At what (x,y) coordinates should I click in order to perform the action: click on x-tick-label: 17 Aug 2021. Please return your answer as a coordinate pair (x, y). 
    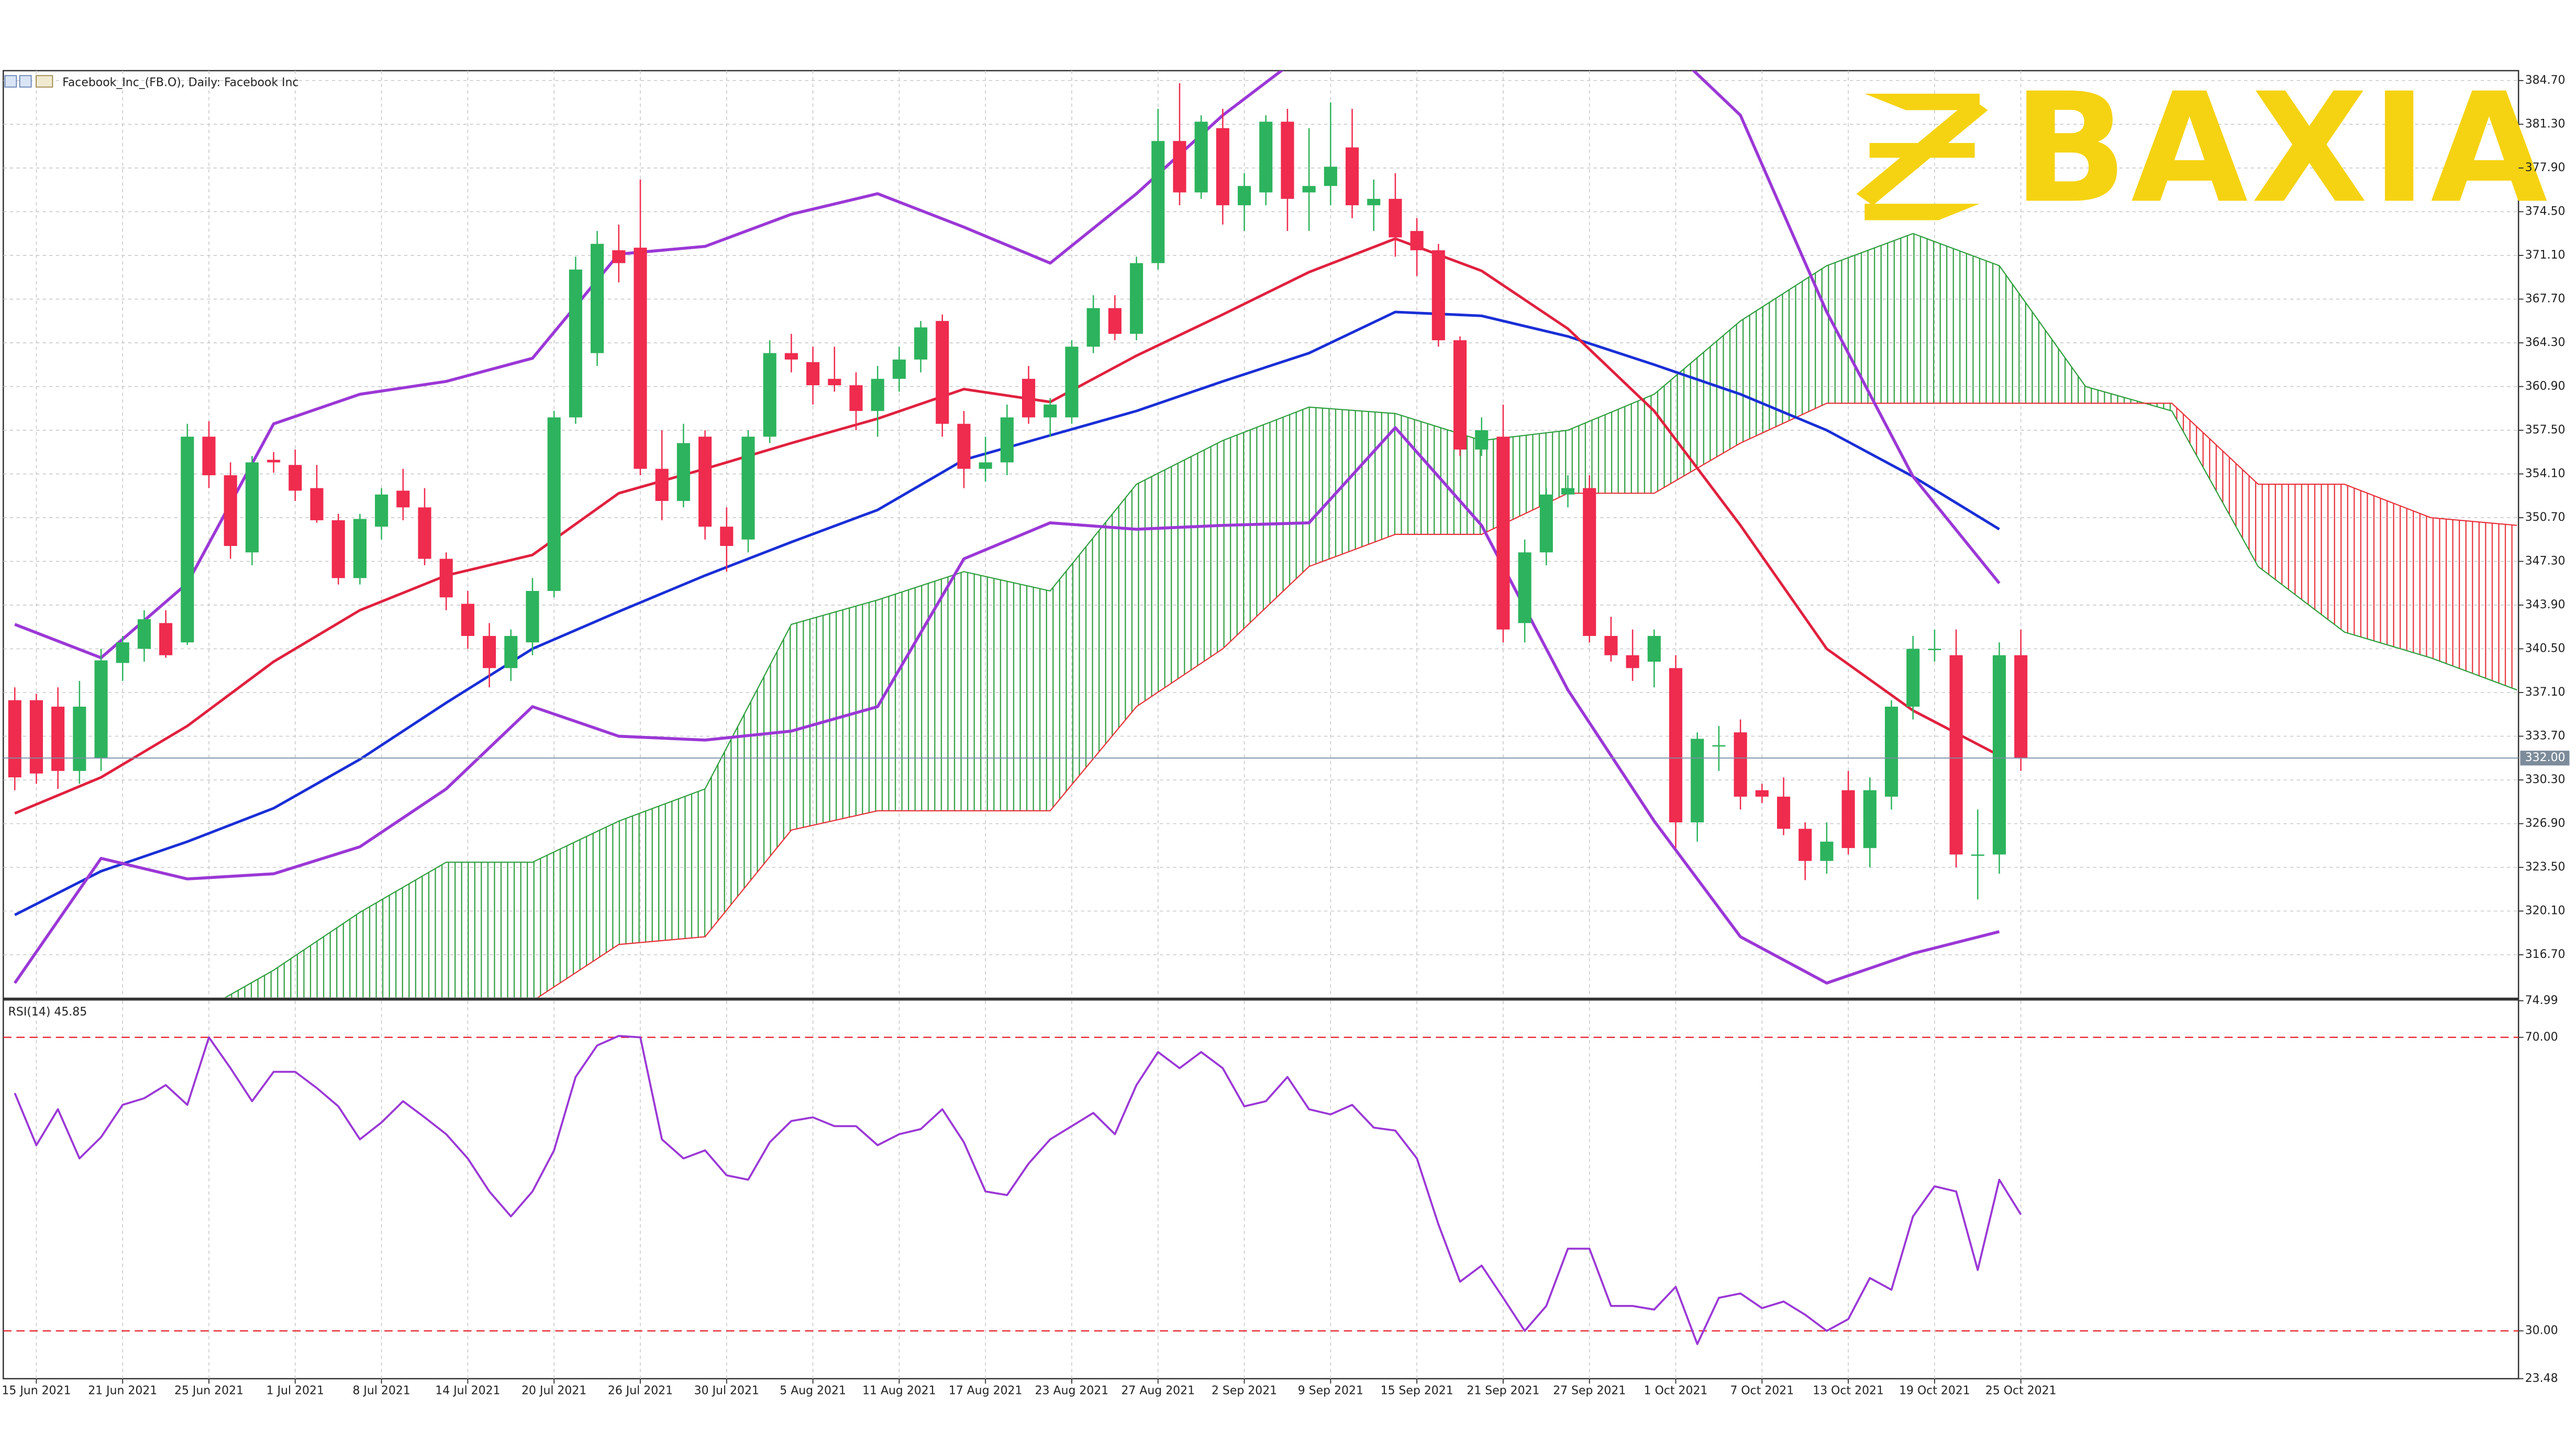
    Looking at the image, I should click on (986, 1391).